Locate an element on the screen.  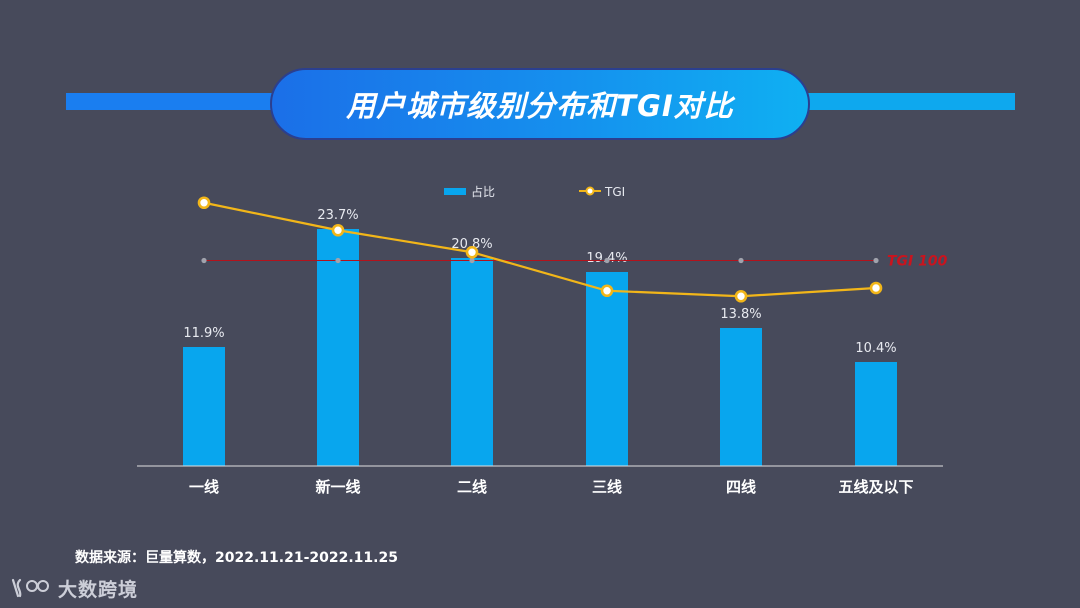
x-tick-label: 新一线 is located at coordinates (337, 487).